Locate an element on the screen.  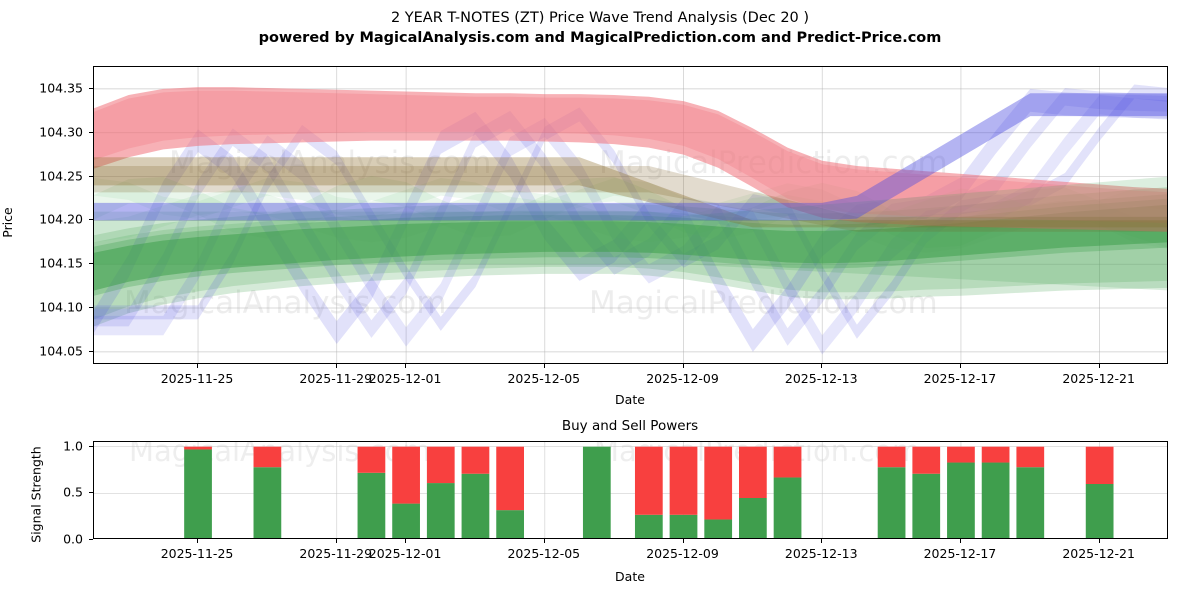
signal-xtick-label: 2025-11-29 is located at coordinates (336, 553).